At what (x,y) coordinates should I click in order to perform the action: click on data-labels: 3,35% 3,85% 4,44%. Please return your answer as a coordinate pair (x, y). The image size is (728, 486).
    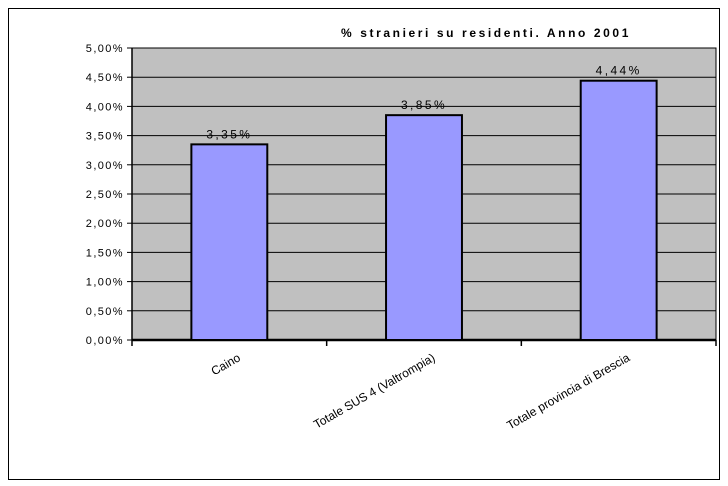
    Looking at the image, I should click on (424, 103).